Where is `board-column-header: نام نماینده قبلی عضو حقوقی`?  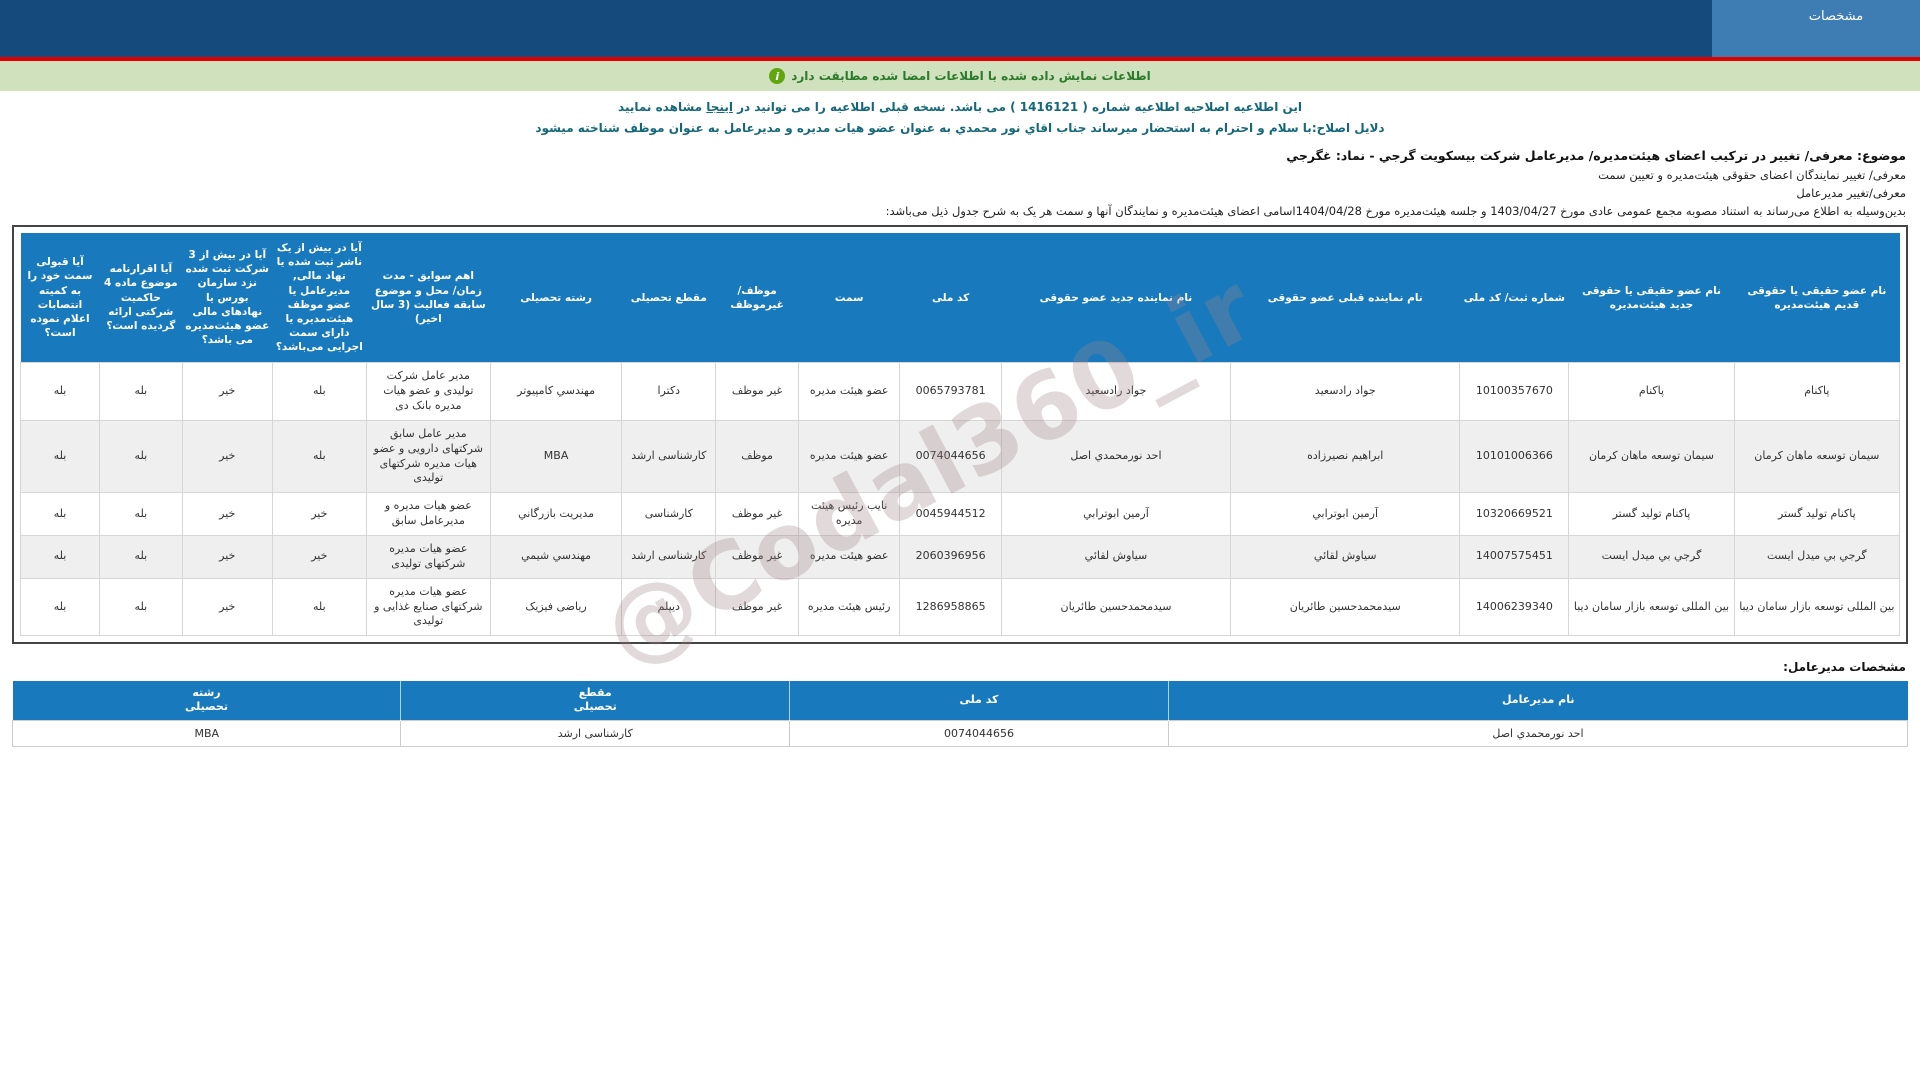 board-column-header: نام نماینده قبلی عضو حقوقی is located at coordinates (1345, 298).